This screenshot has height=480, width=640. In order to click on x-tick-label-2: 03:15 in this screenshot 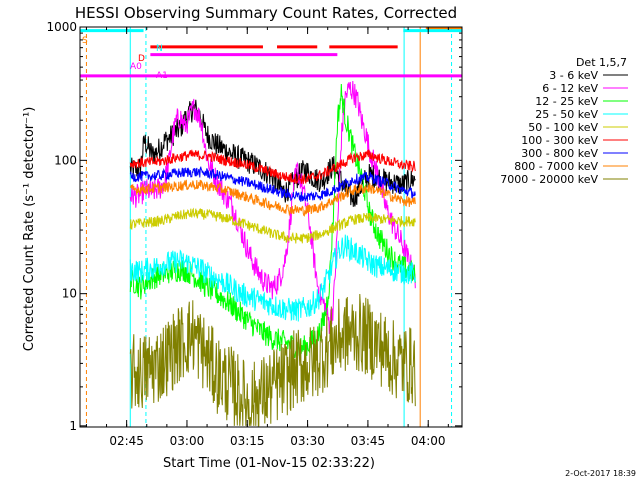, I will do `click(247, 441)`.